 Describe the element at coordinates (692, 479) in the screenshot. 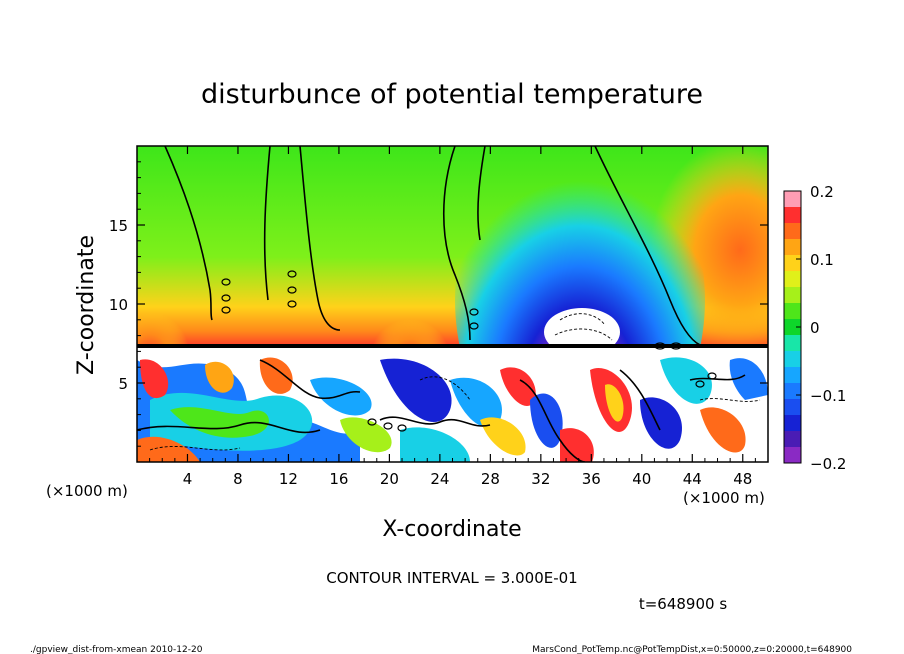

I see `x-tick-label: 44` at that location.